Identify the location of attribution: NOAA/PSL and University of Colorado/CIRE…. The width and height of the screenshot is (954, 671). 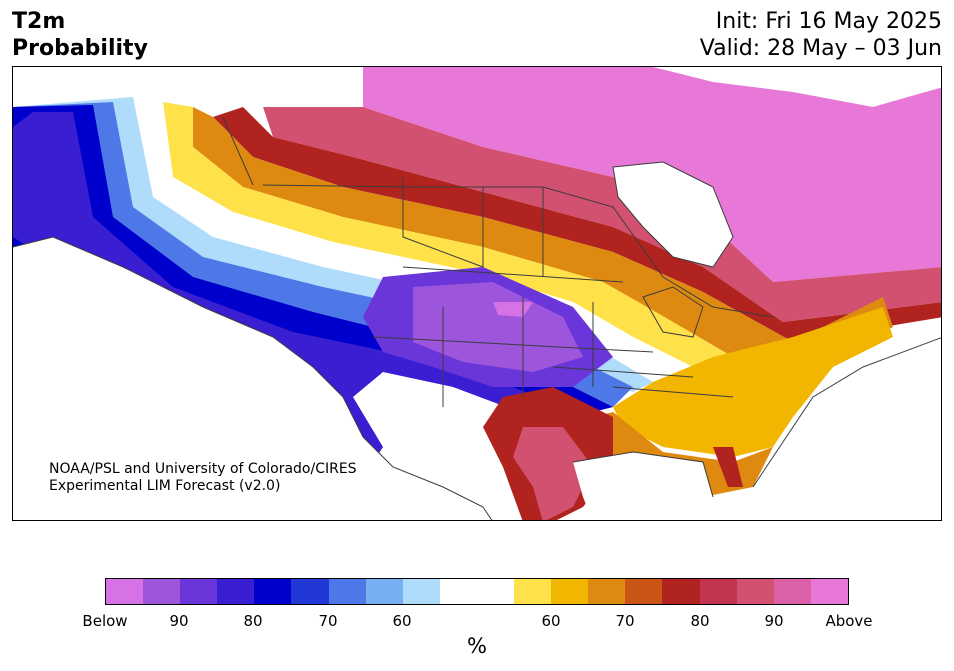
(203, 478).